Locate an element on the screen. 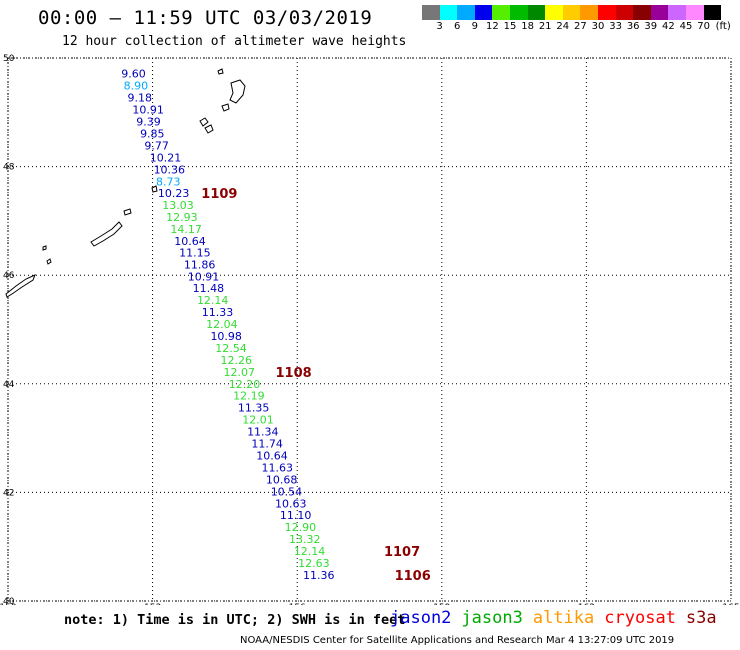 This screenshot has width=740, height=650. legend-label: 27 is located at coordinates (580, 26).